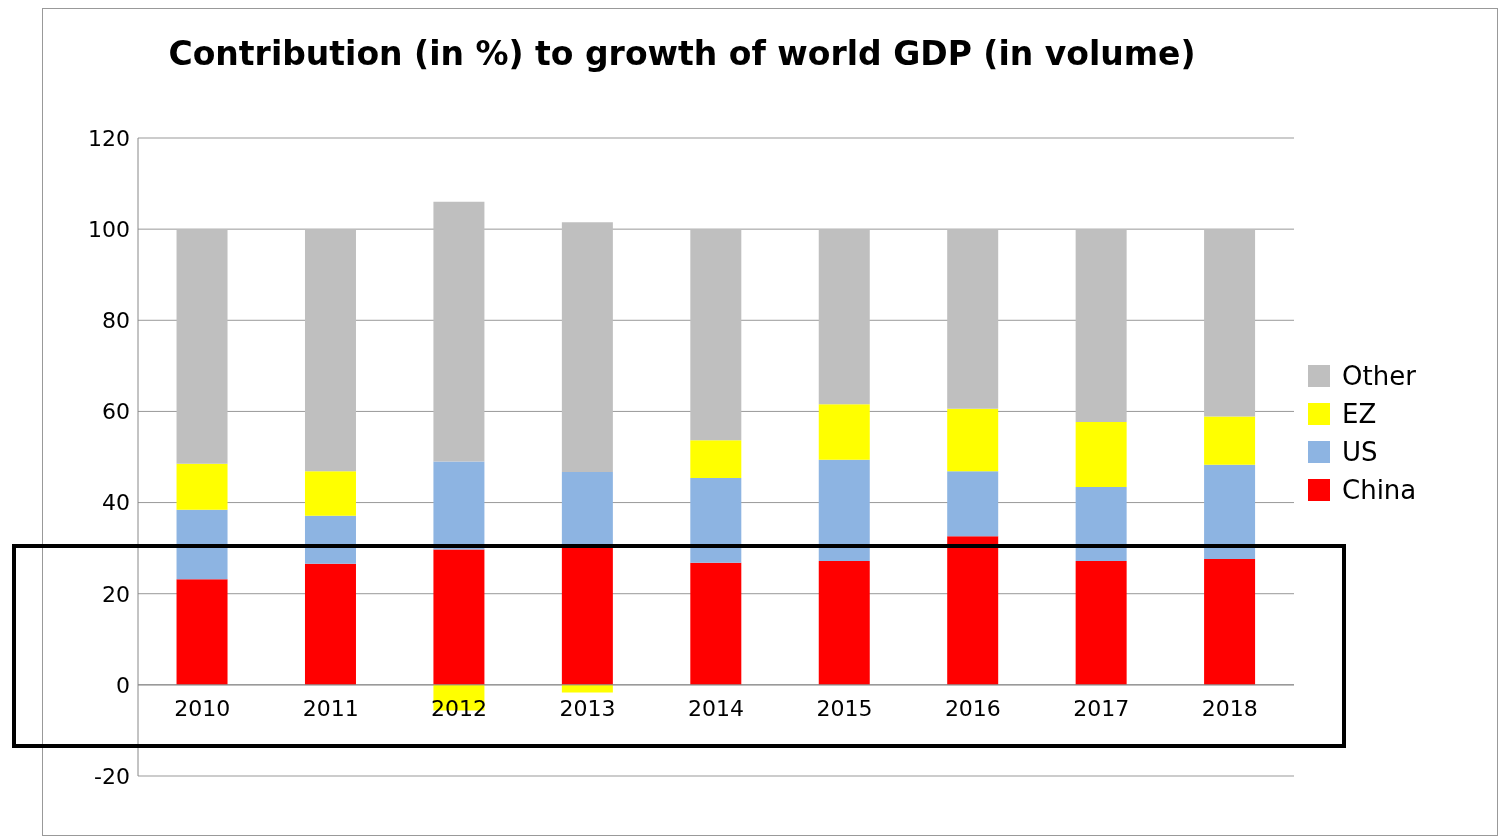  Describe the element at coordinates (844, 708) in the screenshot. I see `x-tick-label: 2015` at that location.